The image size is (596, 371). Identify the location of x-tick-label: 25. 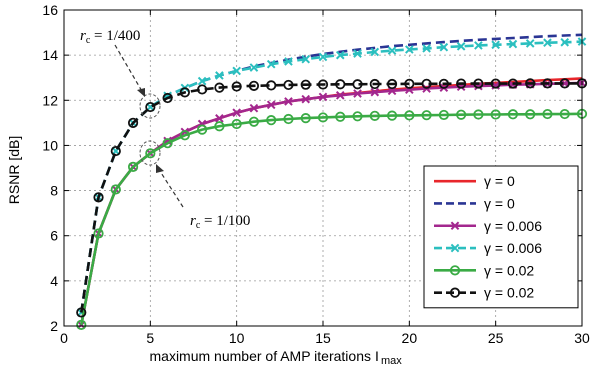
(496, 338).